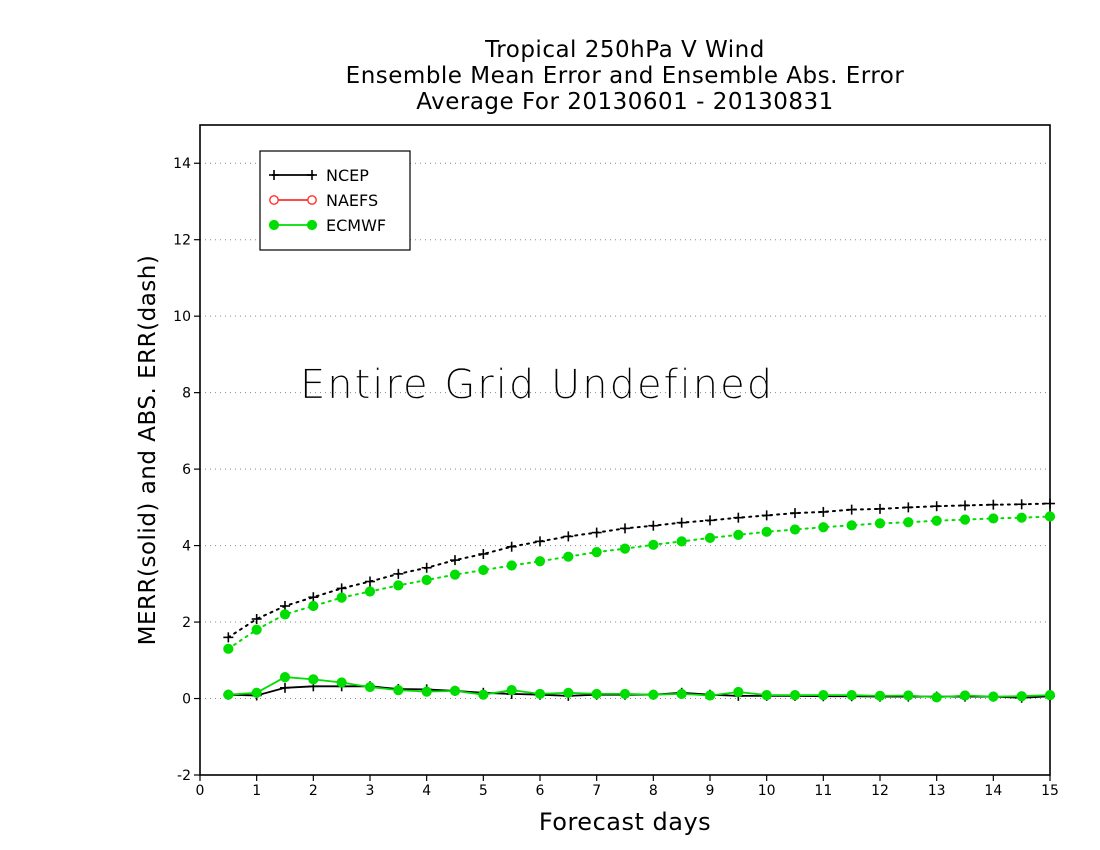  What do you see at coordinates (200, 791) in the screenshot?
I see `x-tick-label: 0` at bounding box center [200, 791].